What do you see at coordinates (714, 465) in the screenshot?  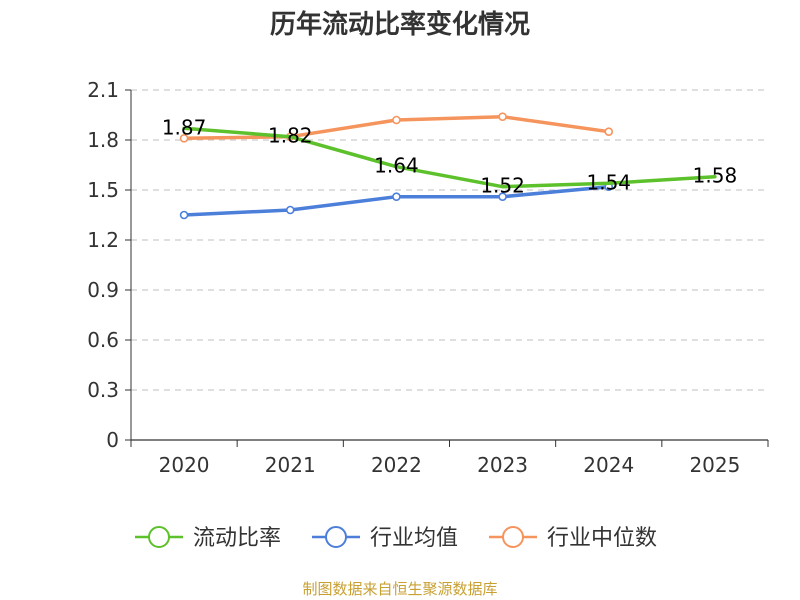 I see `x-tick-label: 2025` at bounding box center [714, 465].